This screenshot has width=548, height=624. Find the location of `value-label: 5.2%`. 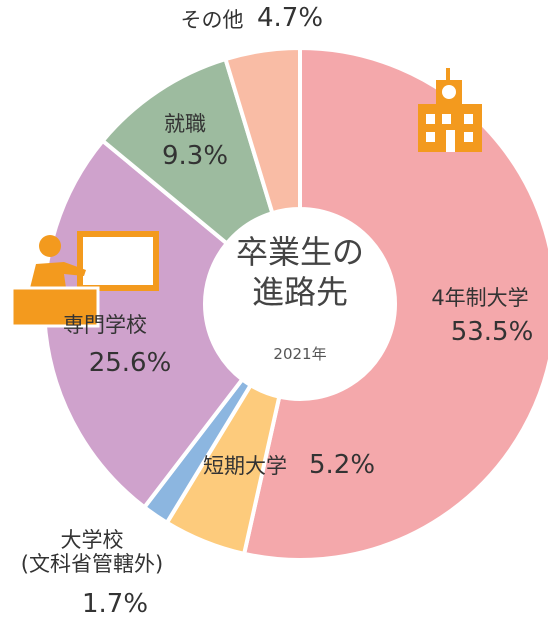

value-label: 5.2% is located at coordinates (342, 465).